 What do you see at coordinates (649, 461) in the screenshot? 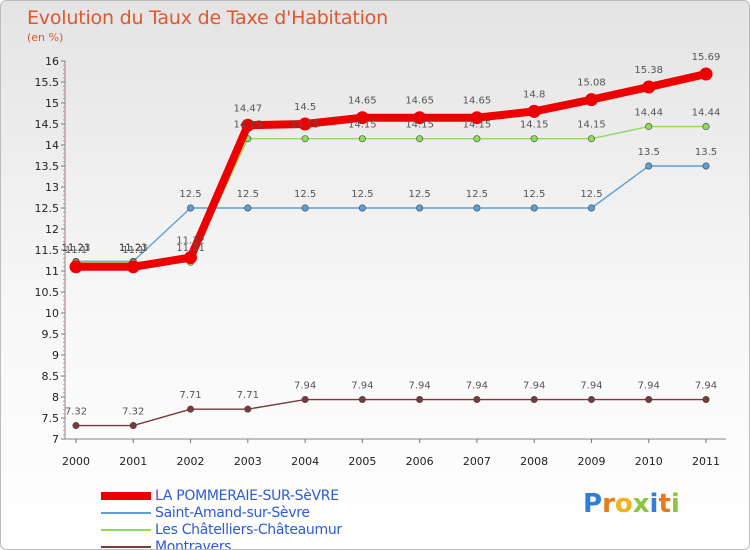
I see `x-tick-label: 2010` at bounding box center [649, 461].